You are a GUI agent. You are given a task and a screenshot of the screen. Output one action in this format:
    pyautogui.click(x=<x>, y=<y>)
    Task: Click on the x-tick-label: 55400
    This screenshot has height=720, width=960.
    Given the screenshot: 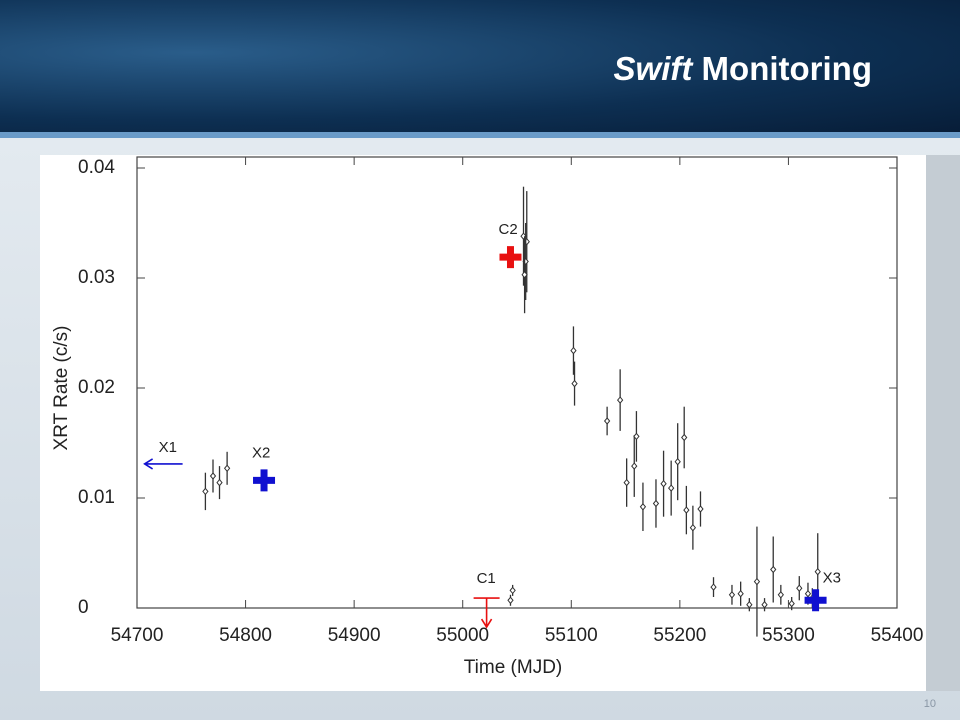 What is the action you would take?
    pyautogui.click(x=897, y=635)
    